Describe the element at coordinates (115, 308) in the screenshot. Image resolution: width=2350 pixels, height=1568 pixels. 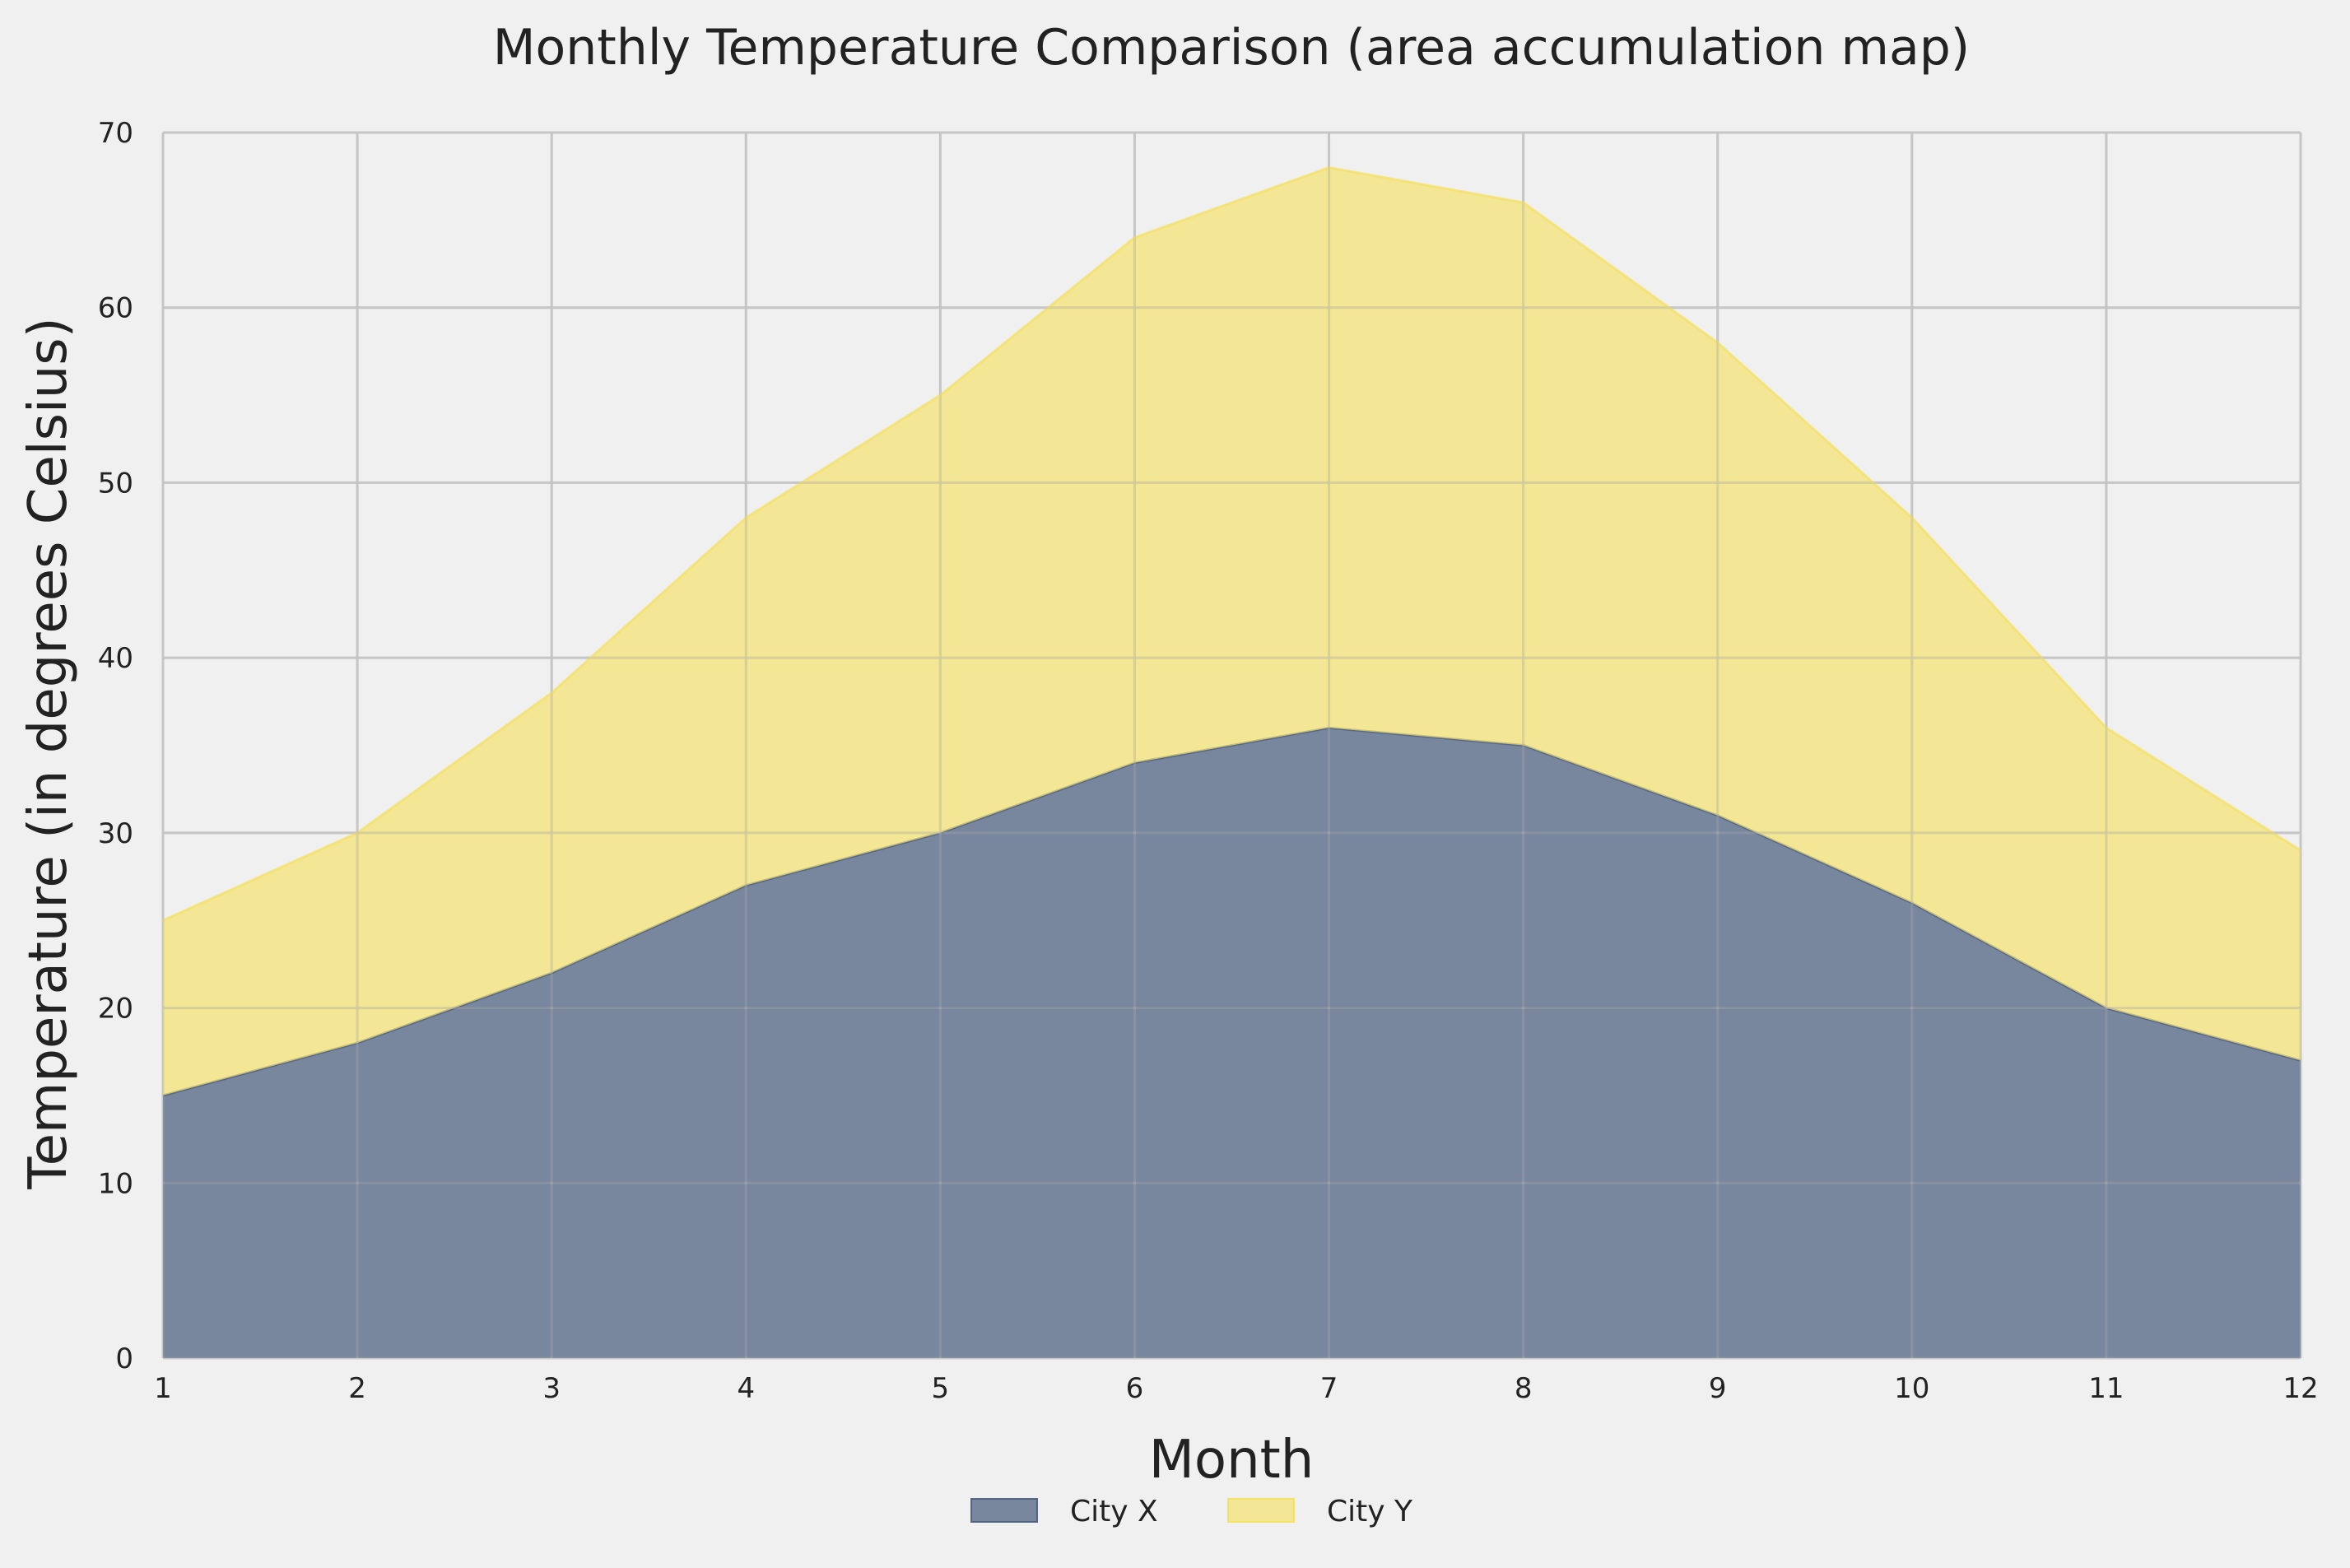
I see `y-tick-label: 60` at that location.